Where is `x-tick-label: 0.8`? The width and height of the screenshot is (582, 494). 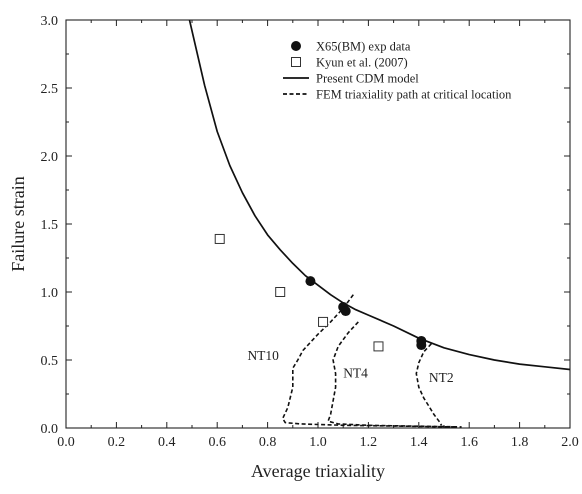
x-tick-label: 0.8 is located at coordinates (268, 442).